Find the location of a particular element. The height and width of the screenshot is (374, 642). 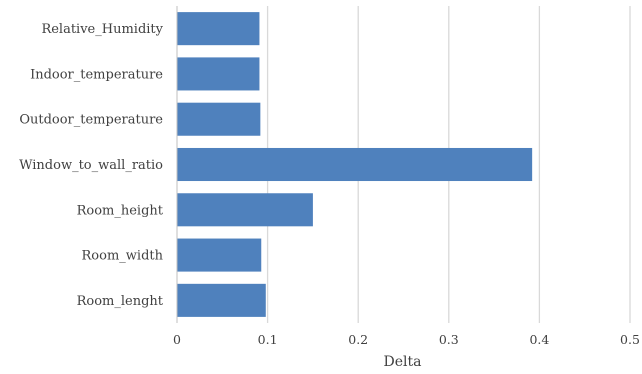

x-tick-label: 0.4 is located at coordinates (539, 339).